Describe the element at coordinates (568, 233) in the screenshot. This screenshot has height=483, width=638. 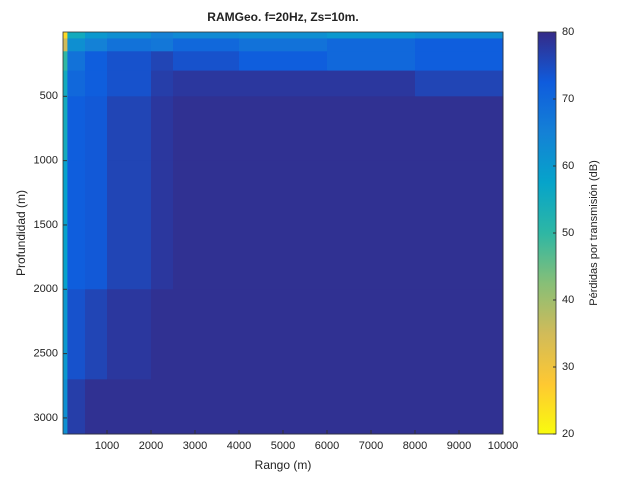
I see `colorbar-tick-label: 50` at that location.